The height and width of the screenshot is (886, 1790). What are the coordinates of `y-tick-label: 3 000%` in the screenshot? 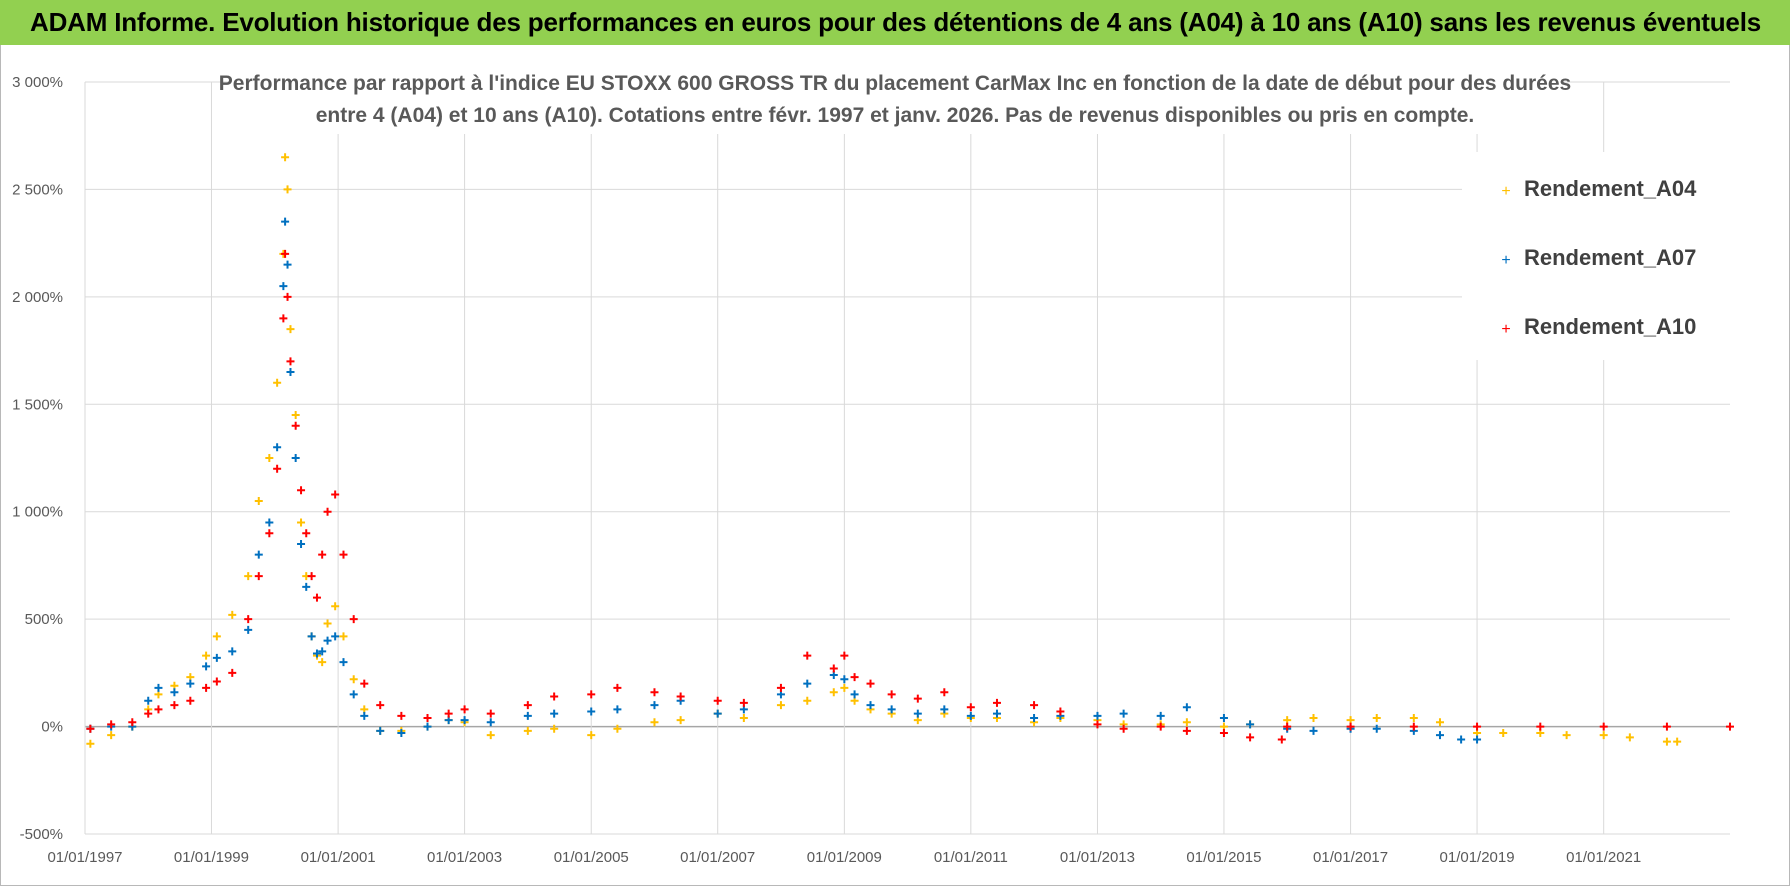 It's located at (37, 82).